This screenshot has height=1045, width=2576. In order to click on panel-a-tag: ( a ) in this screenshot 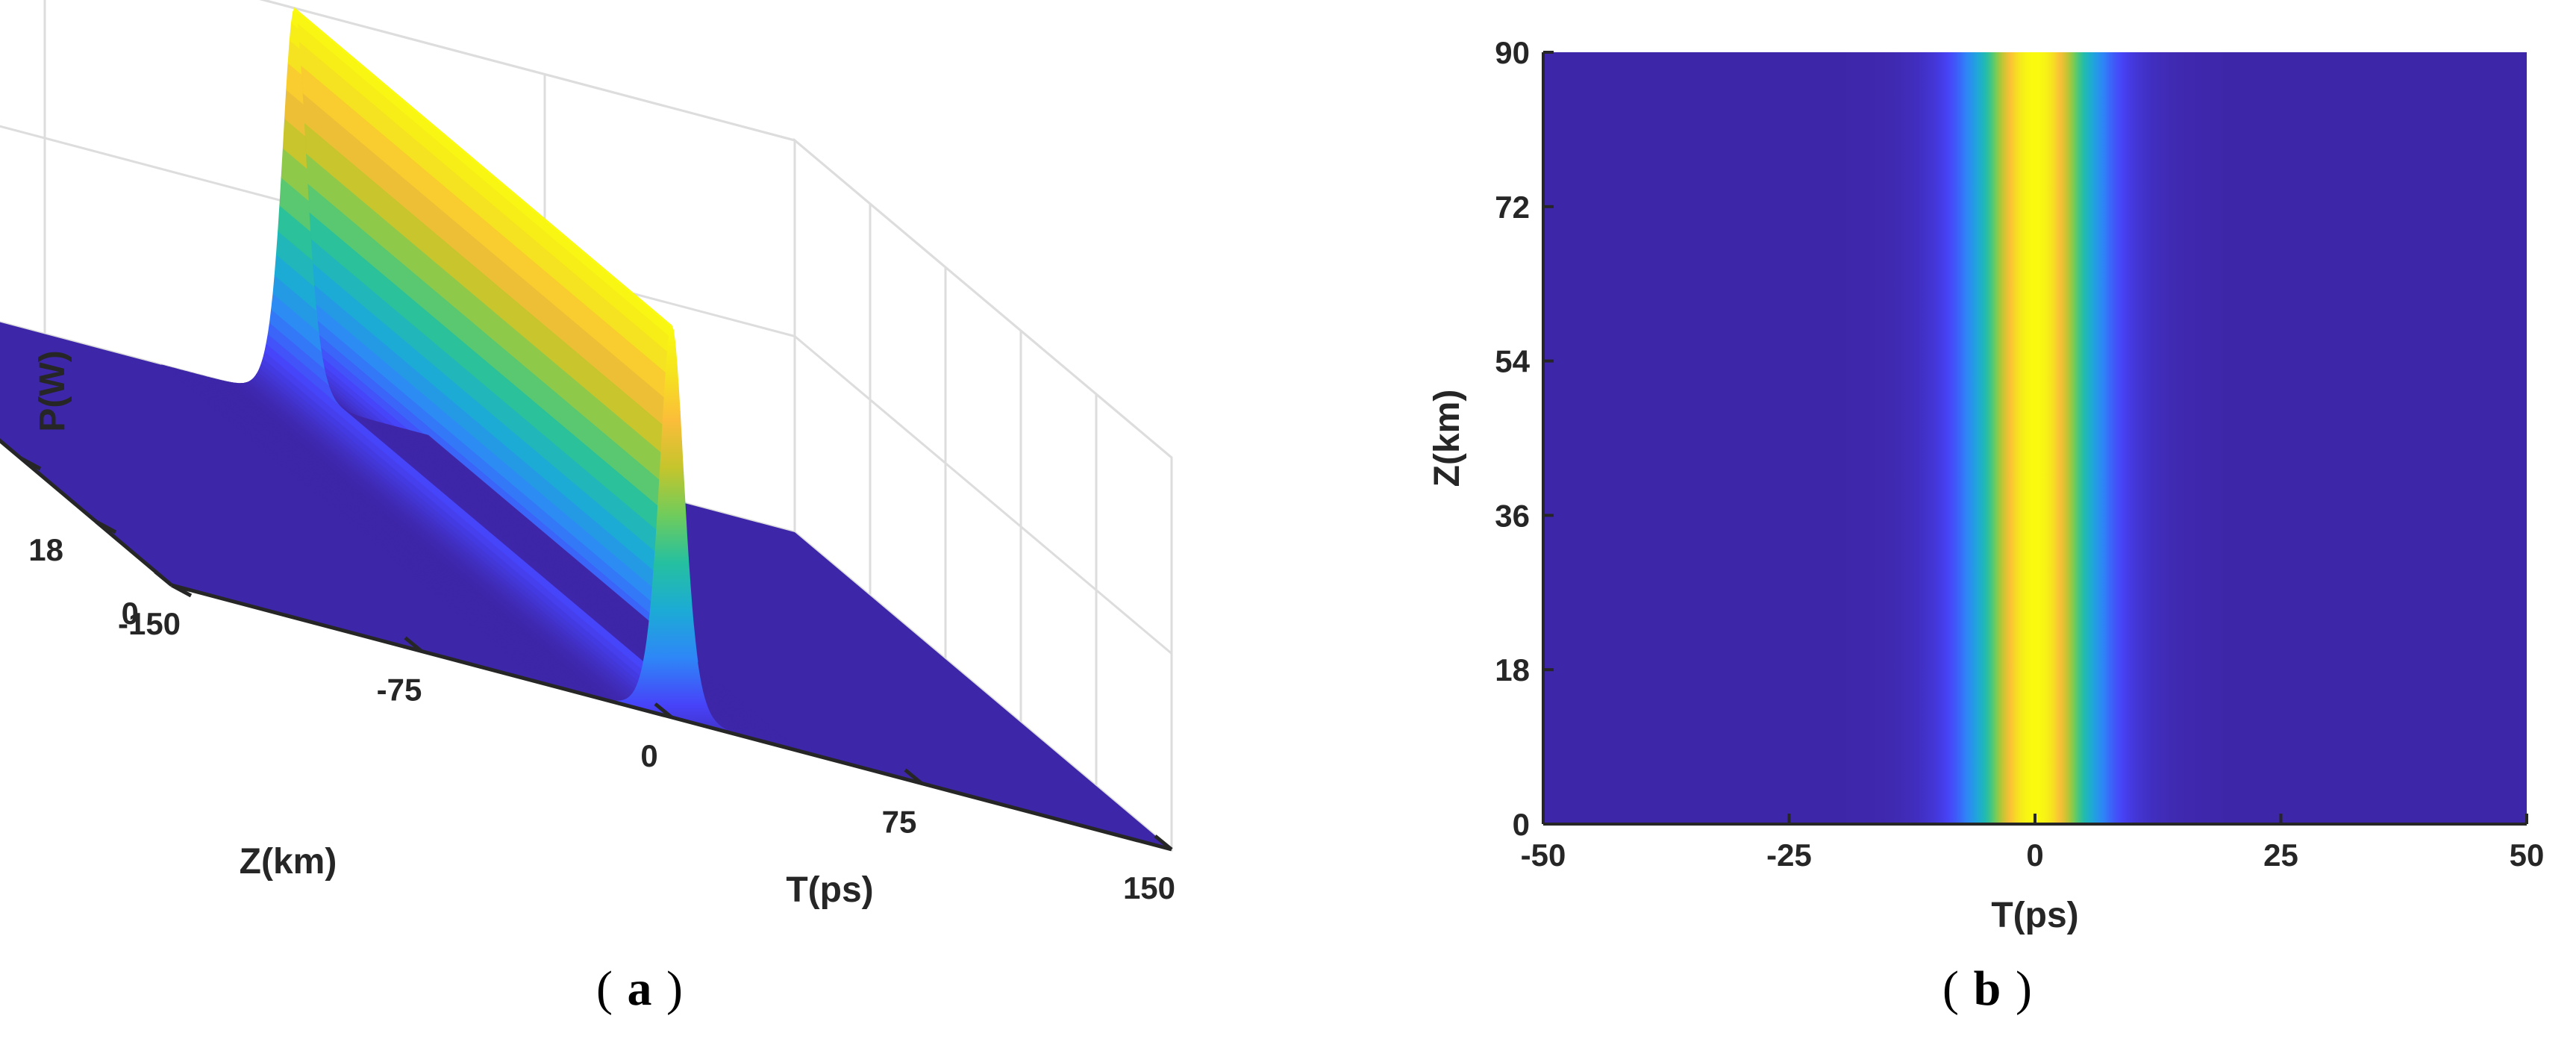, I will do `click(639, 988)`.